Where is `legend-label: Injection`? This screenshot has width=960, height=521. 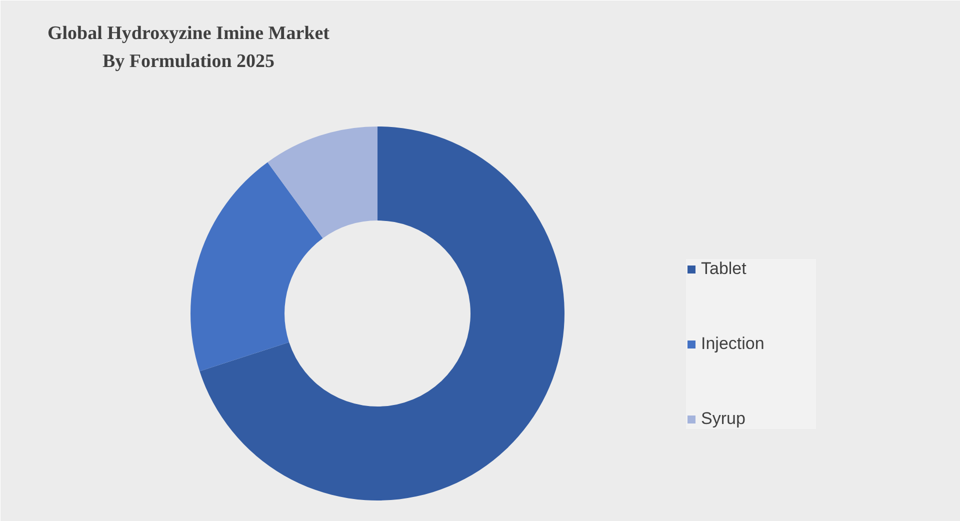 legend-label: Injection is located at coordinates (733, 344).